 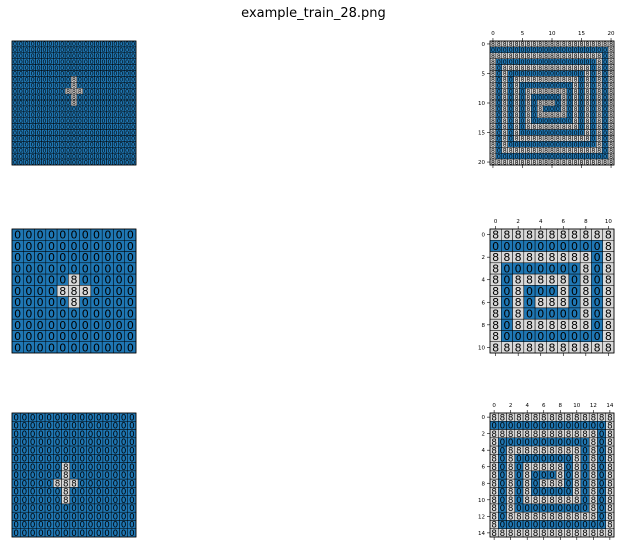 What do you see at coordinates (484, 435) in the screenshot?
I see `y-tick-label: 2` at bounding box center [484, 435].